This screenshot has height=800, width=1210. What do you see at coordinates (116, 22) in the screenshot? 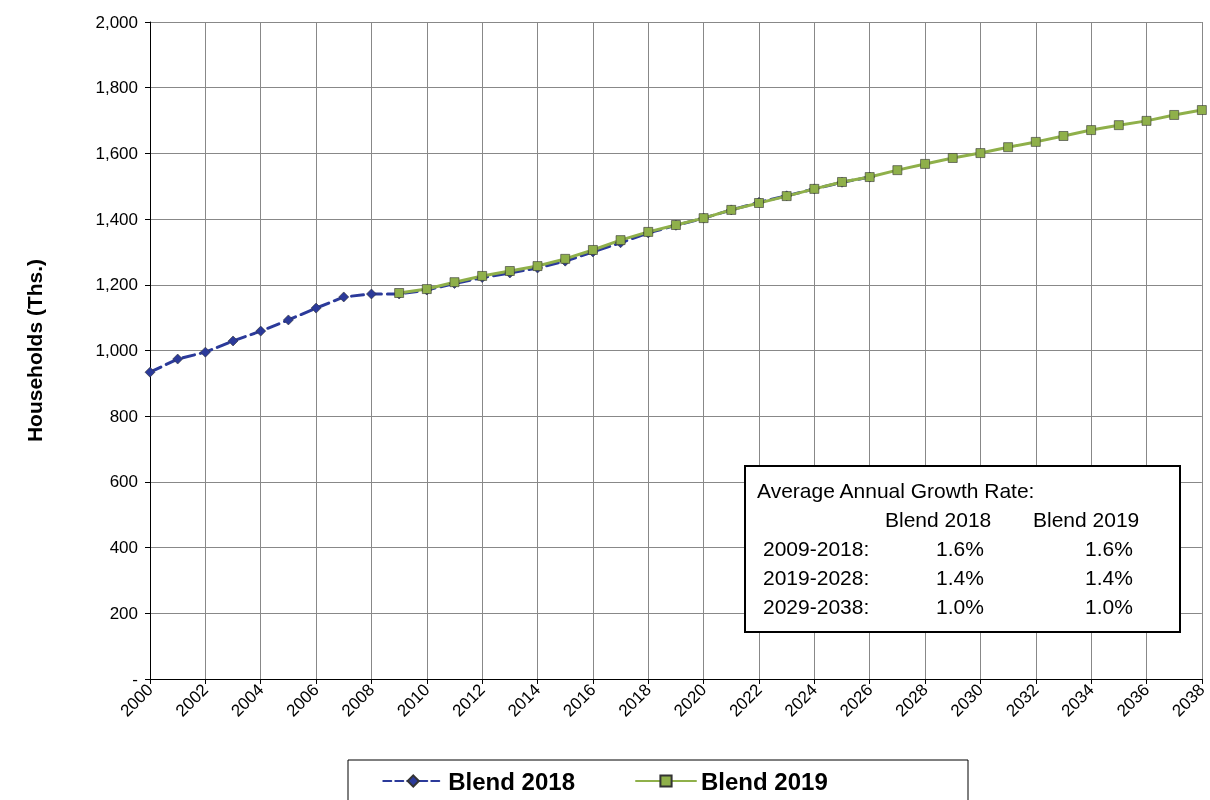
I see `y-tick-label: 2,000` at bounding box center [116, 22].